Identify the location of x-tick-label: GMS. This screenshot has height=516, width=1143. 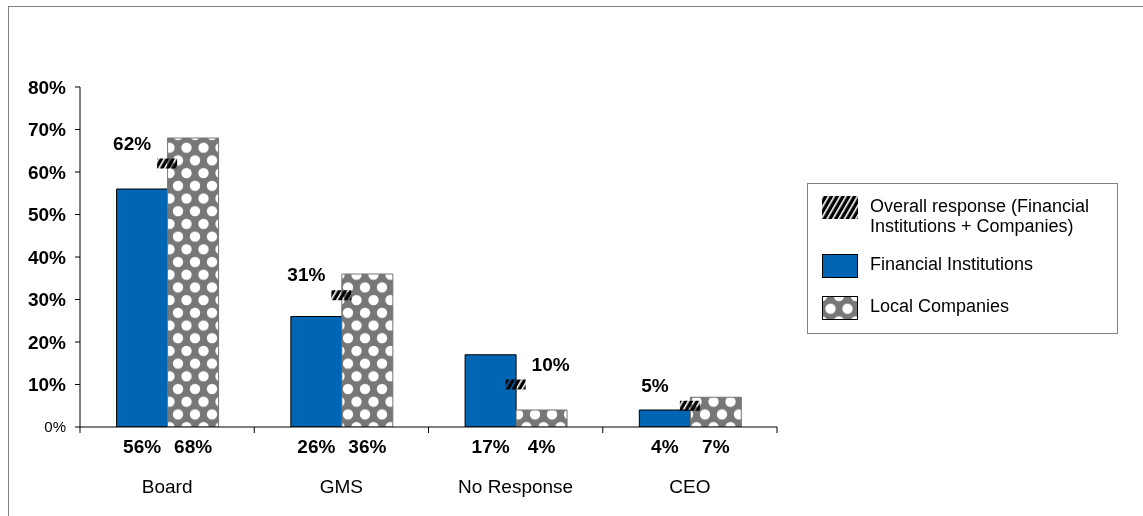
(341, 486).